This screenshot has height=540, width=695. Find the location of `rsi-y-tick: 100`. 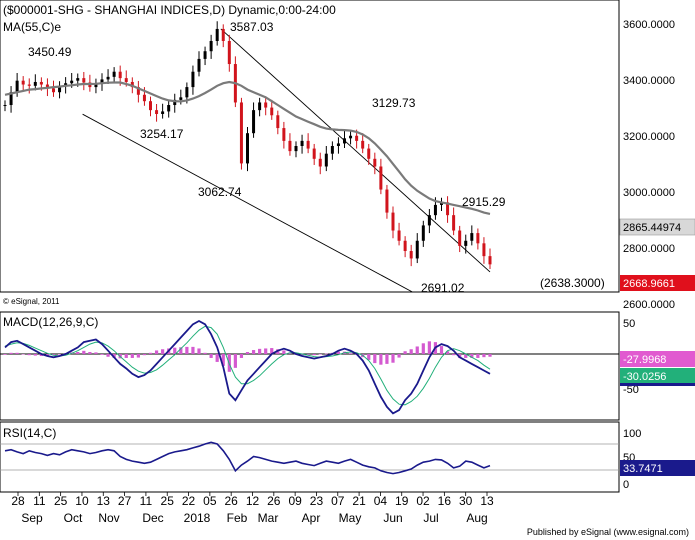

rsi-y-tick: 100 is located at coordinates (632, 434).